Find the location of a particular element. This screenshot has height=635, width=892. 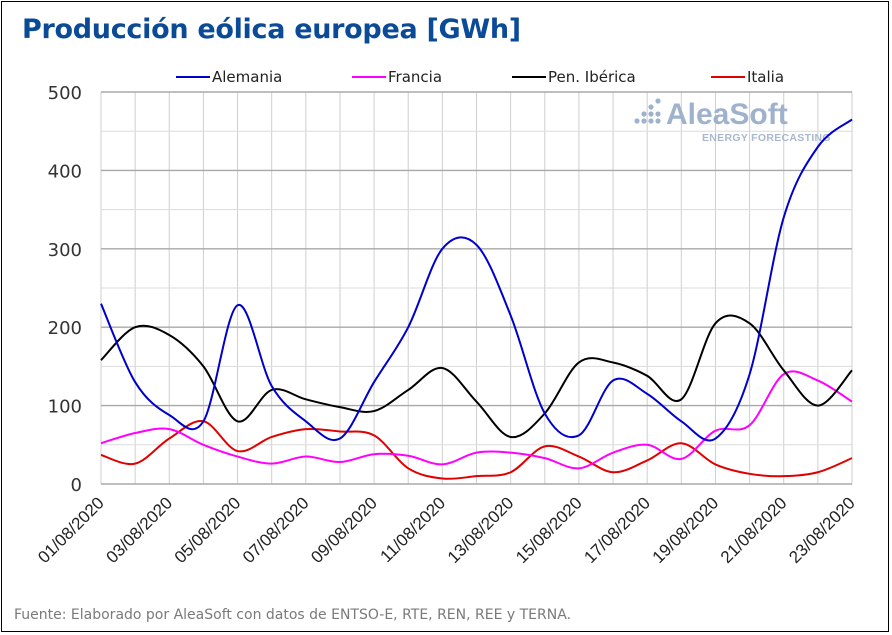

y-axis-ticks: 0 100 200 300 400 500 is located at coordinates (65, 289).